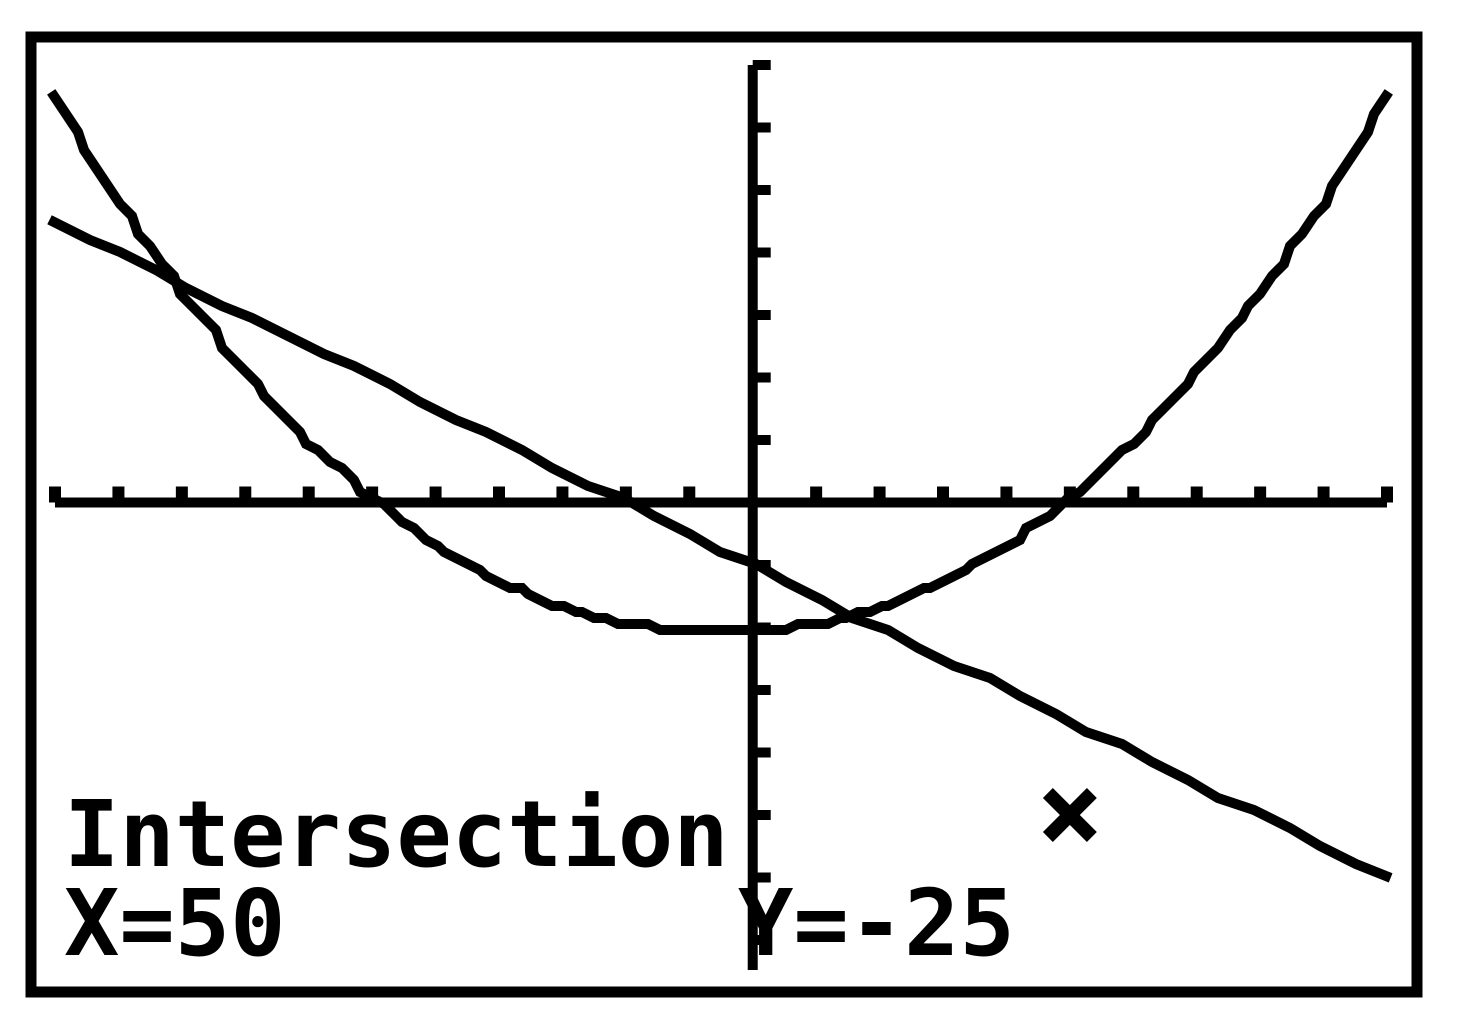 The image size is (1469, 1020). Describe the element at coordinates (876, 923) in the screenshot. I see `y-value-readout: Y=-25` at that location.